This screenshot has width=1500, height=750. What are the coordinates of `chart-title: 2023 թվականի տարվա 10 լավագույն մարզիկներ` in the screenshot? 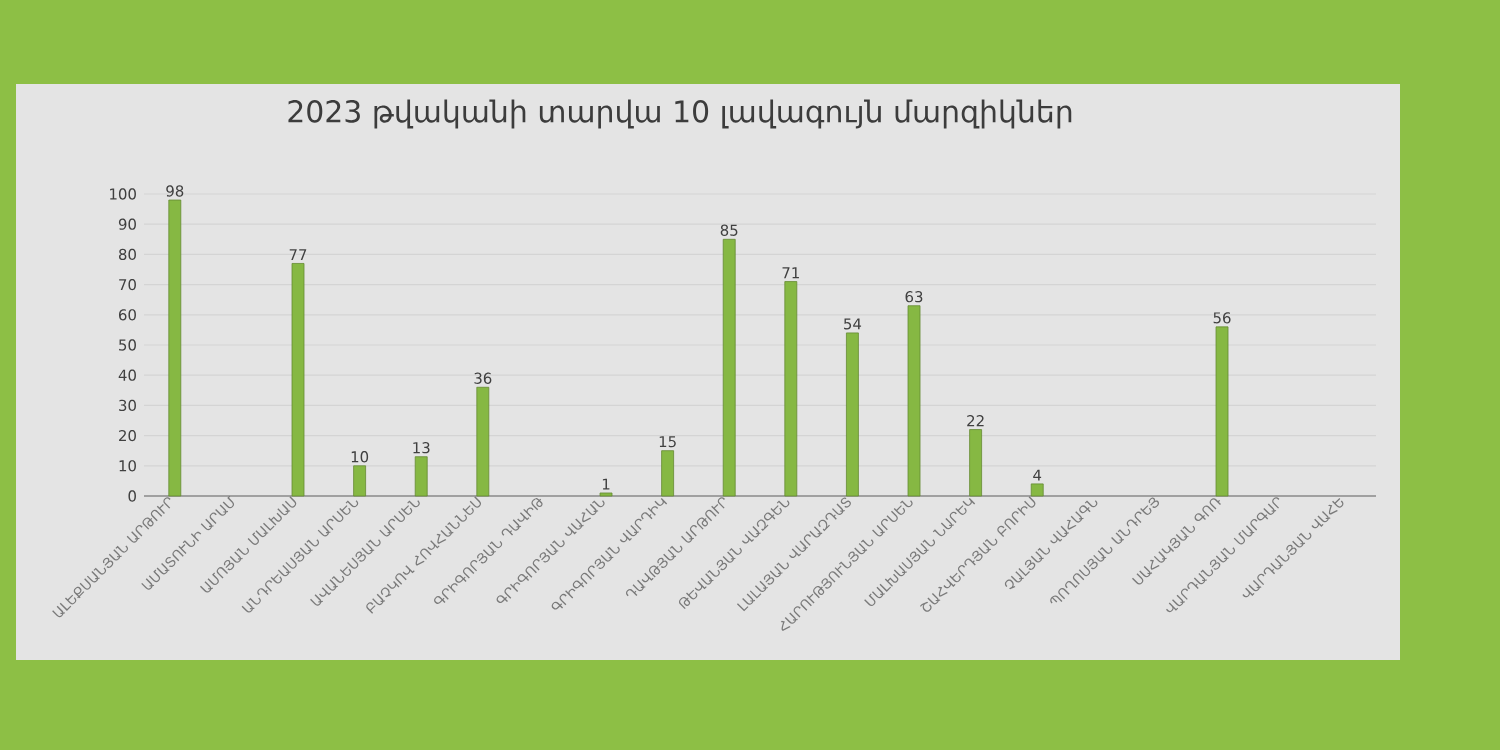 It's located at (680, 114).